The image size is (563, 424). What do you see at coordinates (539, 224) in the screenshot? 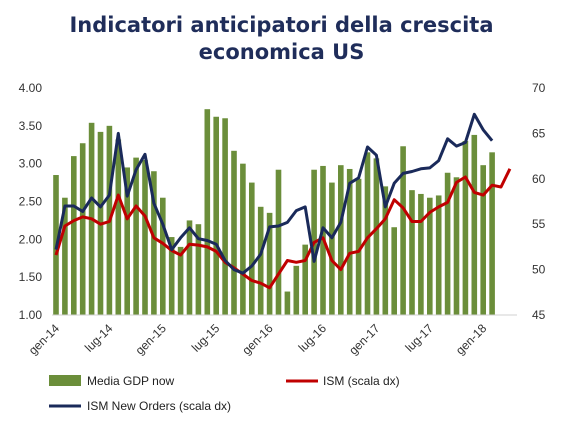
I see `y-right-tick-label: 55` at bounding box center [539, 224].